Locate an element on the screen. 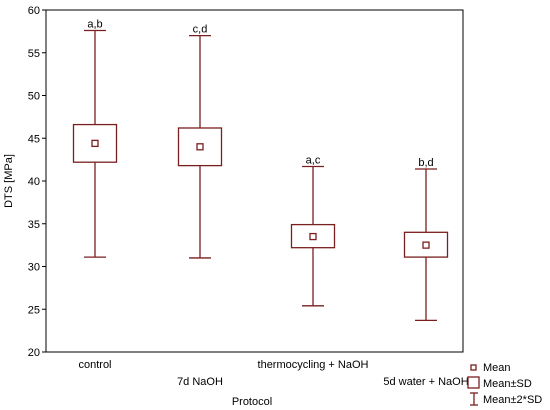 The image size is (550, 410). box-group: a,c is located at coordinates (313, 230).